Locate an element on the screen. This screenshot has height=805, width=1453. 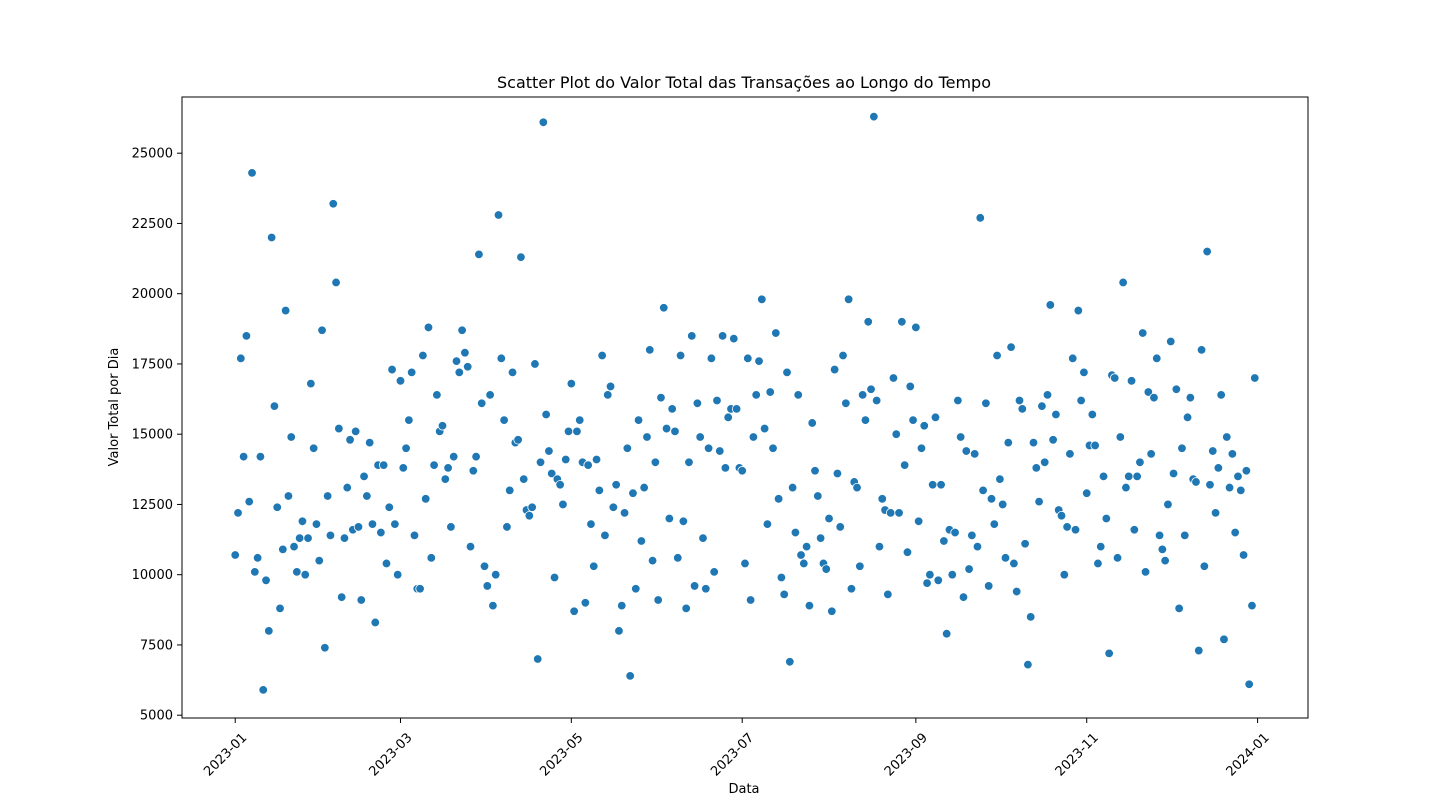
y-tick-label: 17500 is located at coordinates (152, 364).